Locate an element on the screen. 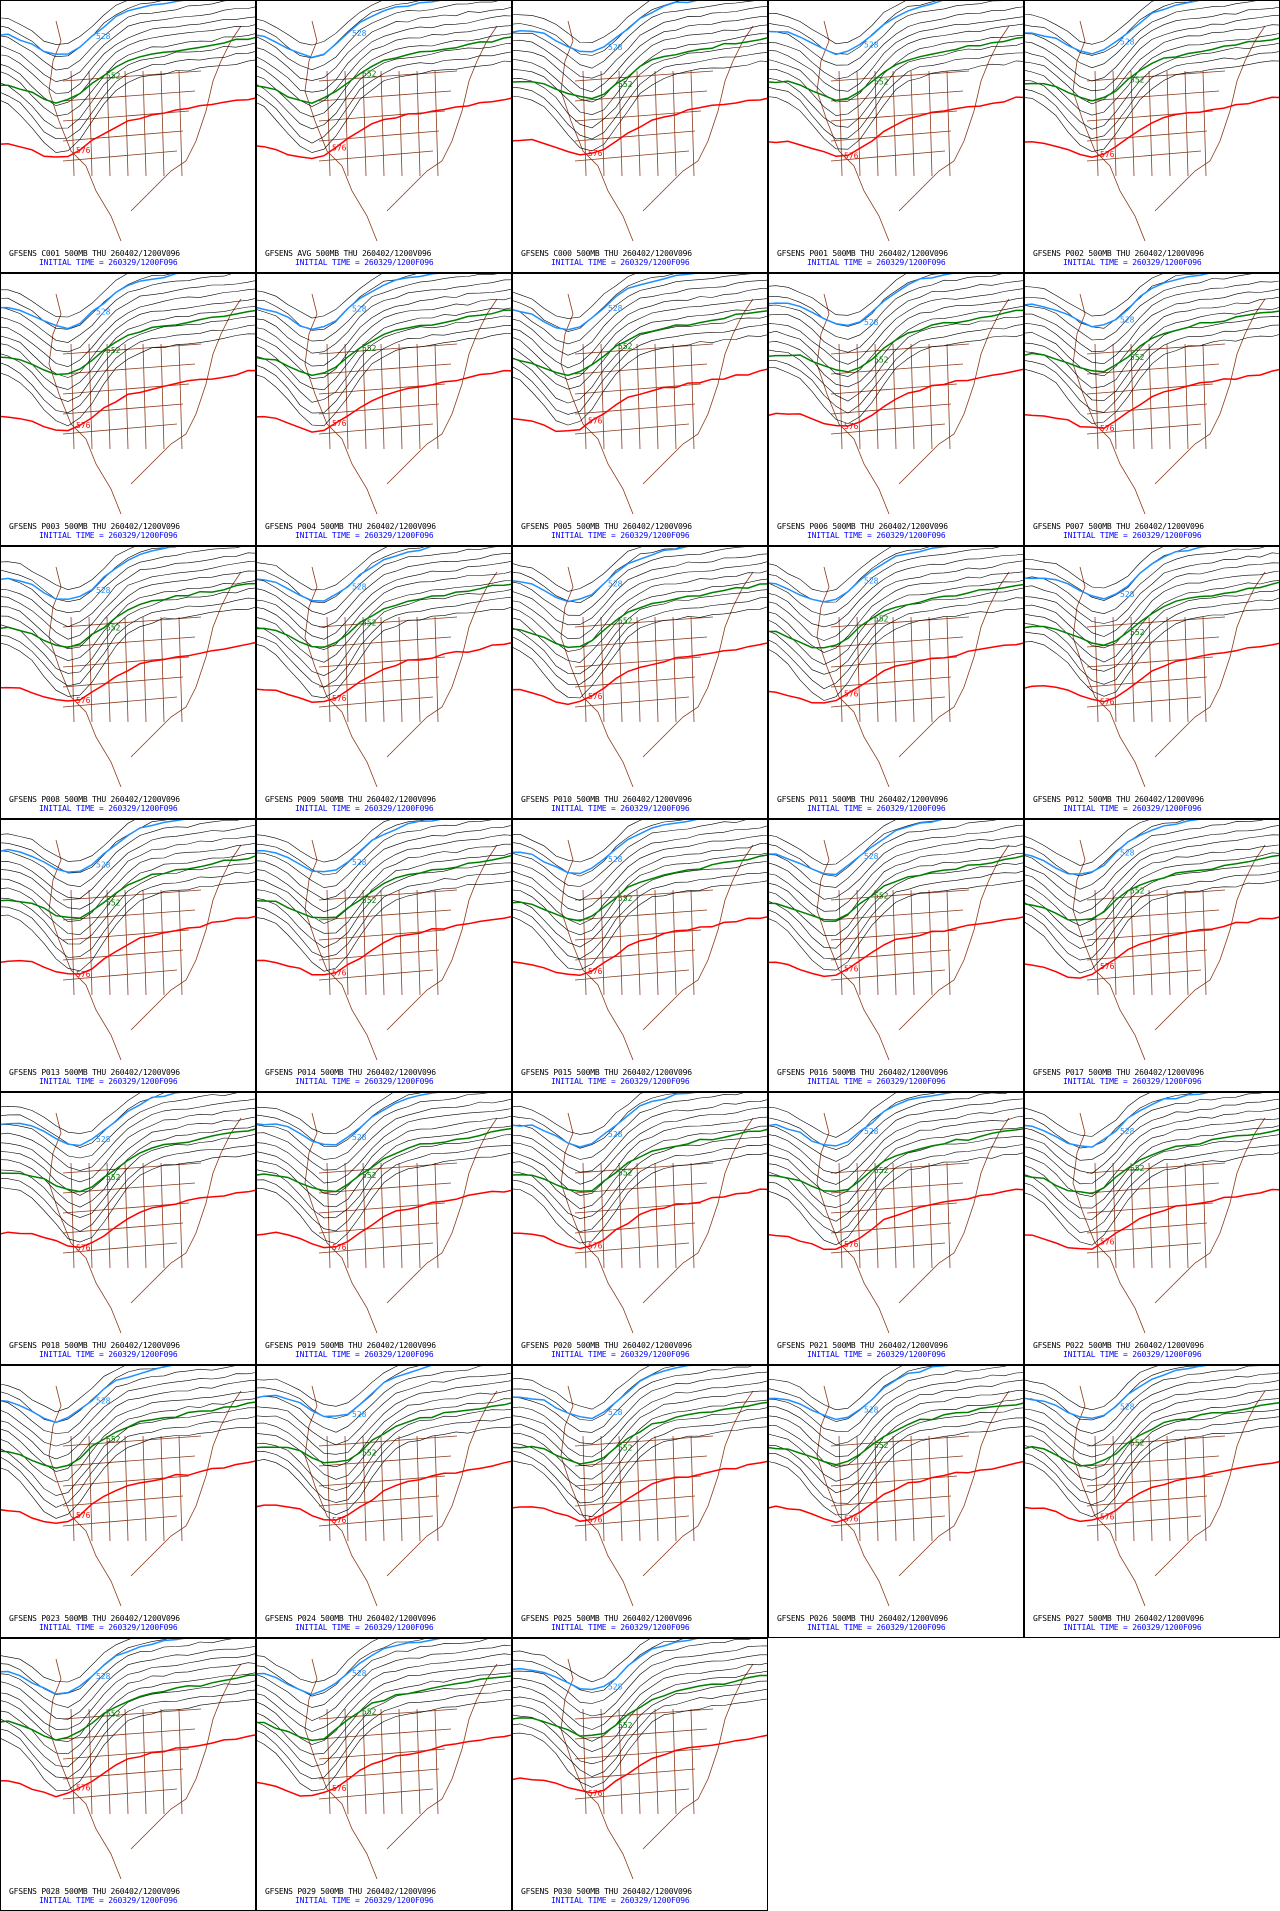 The width and height of the screenshot is (1280, 1911). panel-title: GFSENS P028 500MB THU 260402/1200V096 is located at coordinates (94, 1891).